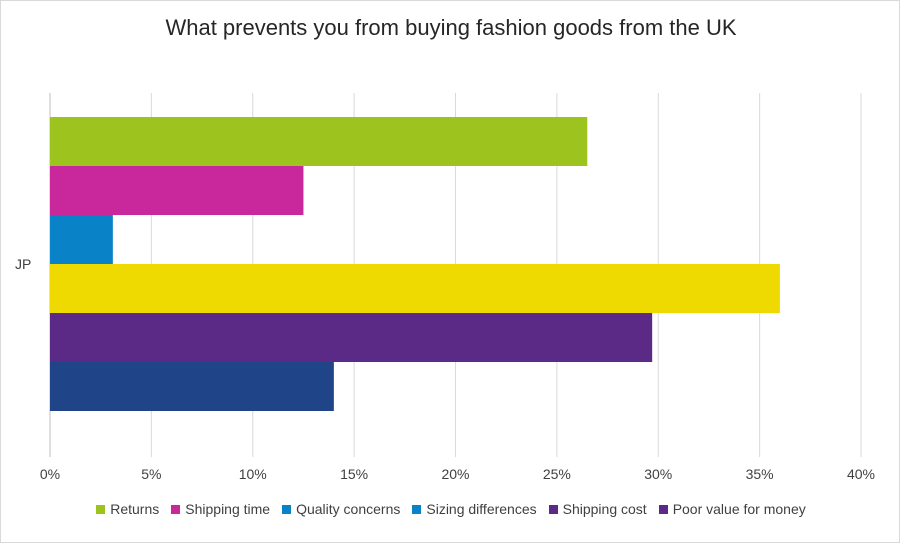  I want to click on x-tick-label: 5%, so click(151, 474).